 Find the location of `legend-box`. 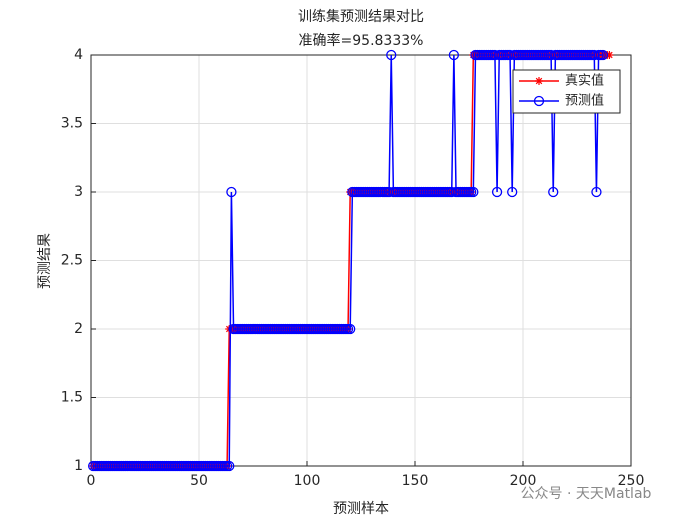

legend-box is located at coordinates (566, 91).